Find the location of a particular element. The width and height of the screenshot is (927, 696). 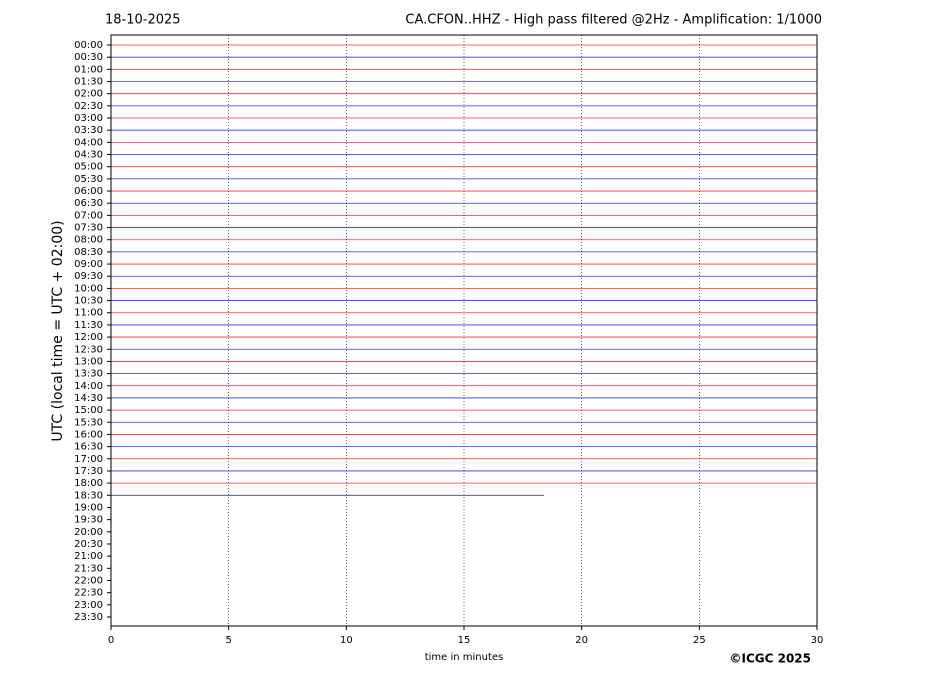

date: 18-10-2025 is located at coordinates (143, 20).